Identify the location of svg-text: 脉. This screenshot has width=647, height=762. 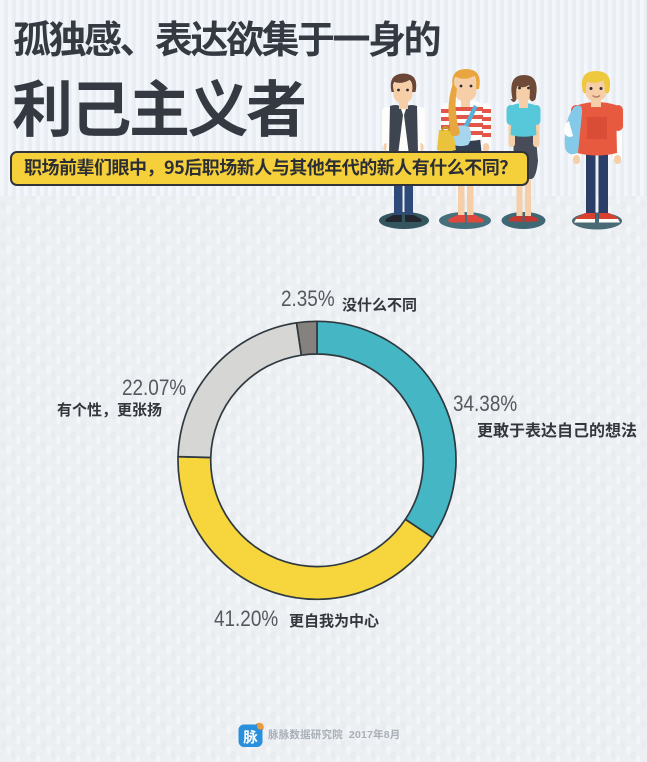
(250, 737).